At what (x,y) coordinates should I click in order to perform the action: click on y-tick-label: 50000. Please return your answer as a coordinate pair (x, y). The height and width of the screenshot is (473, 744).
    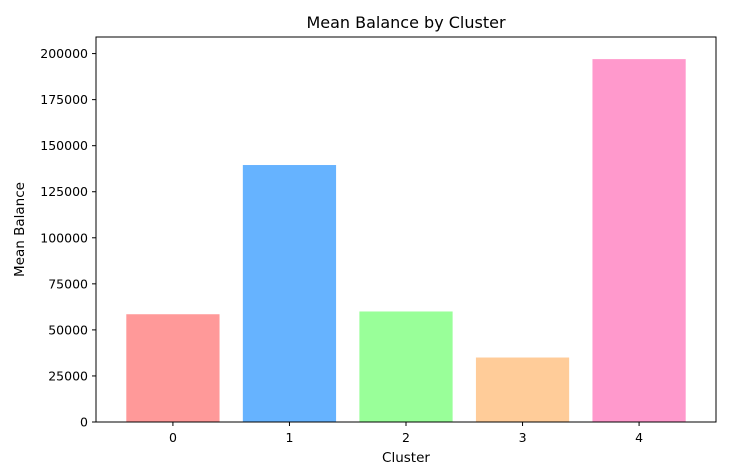
    Looking at the image, I should click on (68, 329).